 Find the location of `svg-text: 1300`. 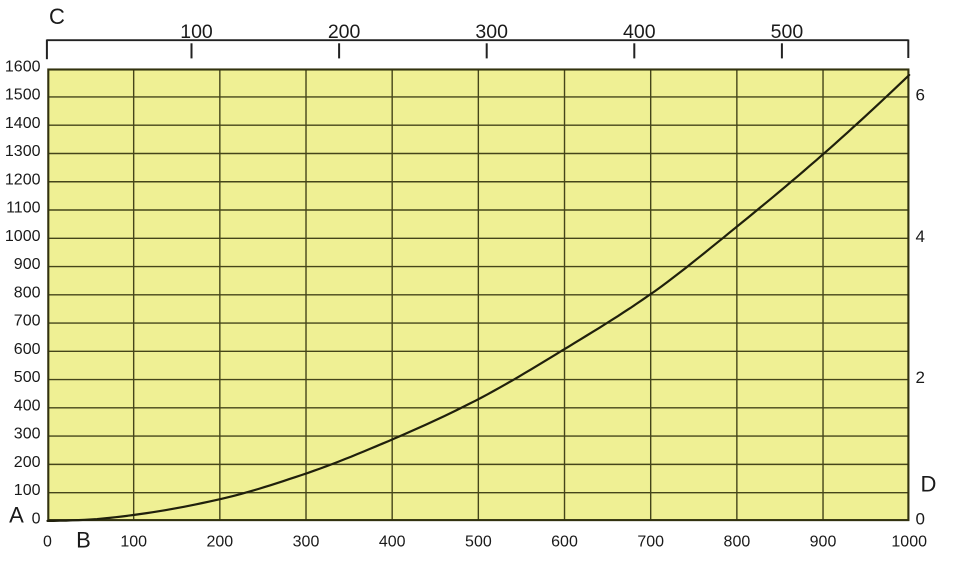

svg-text: 1300 is located at coordinates (23, 151).